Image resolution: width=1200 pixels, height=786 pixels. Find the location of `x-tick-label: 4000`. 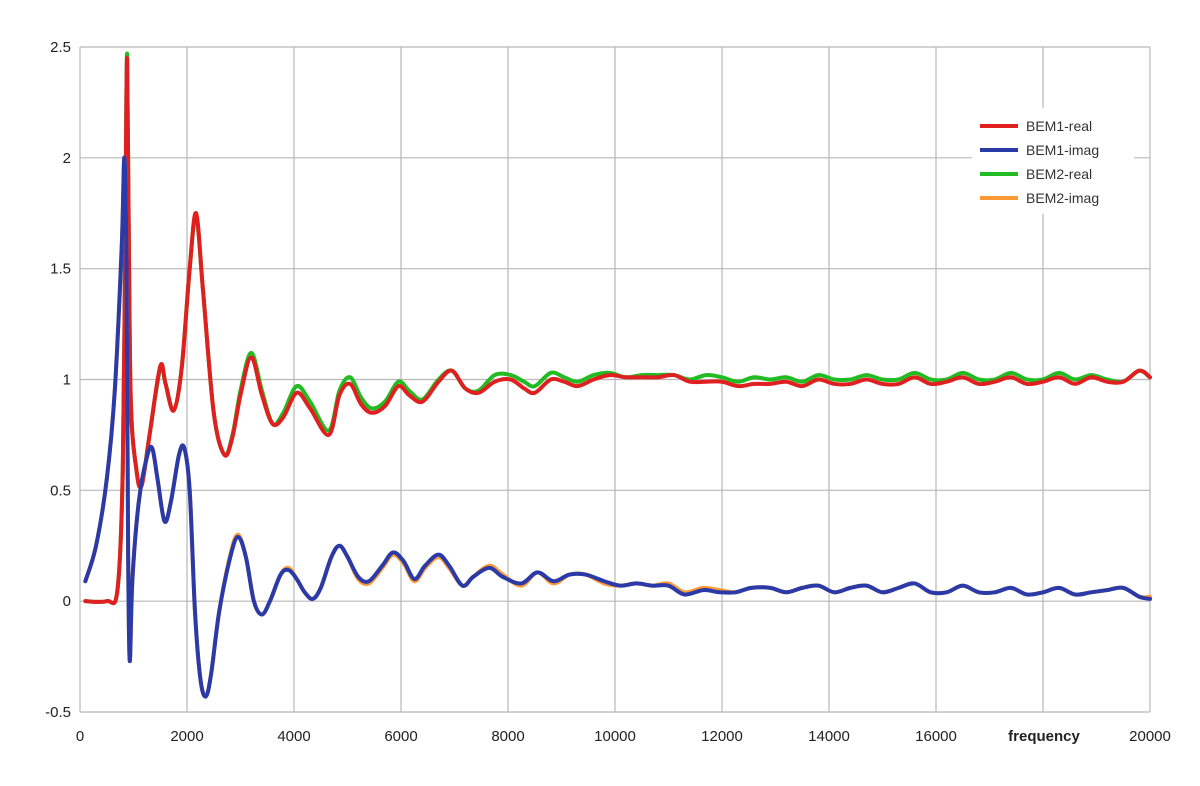

x-tick-label: 4000 is located at coordinates (293, 736).